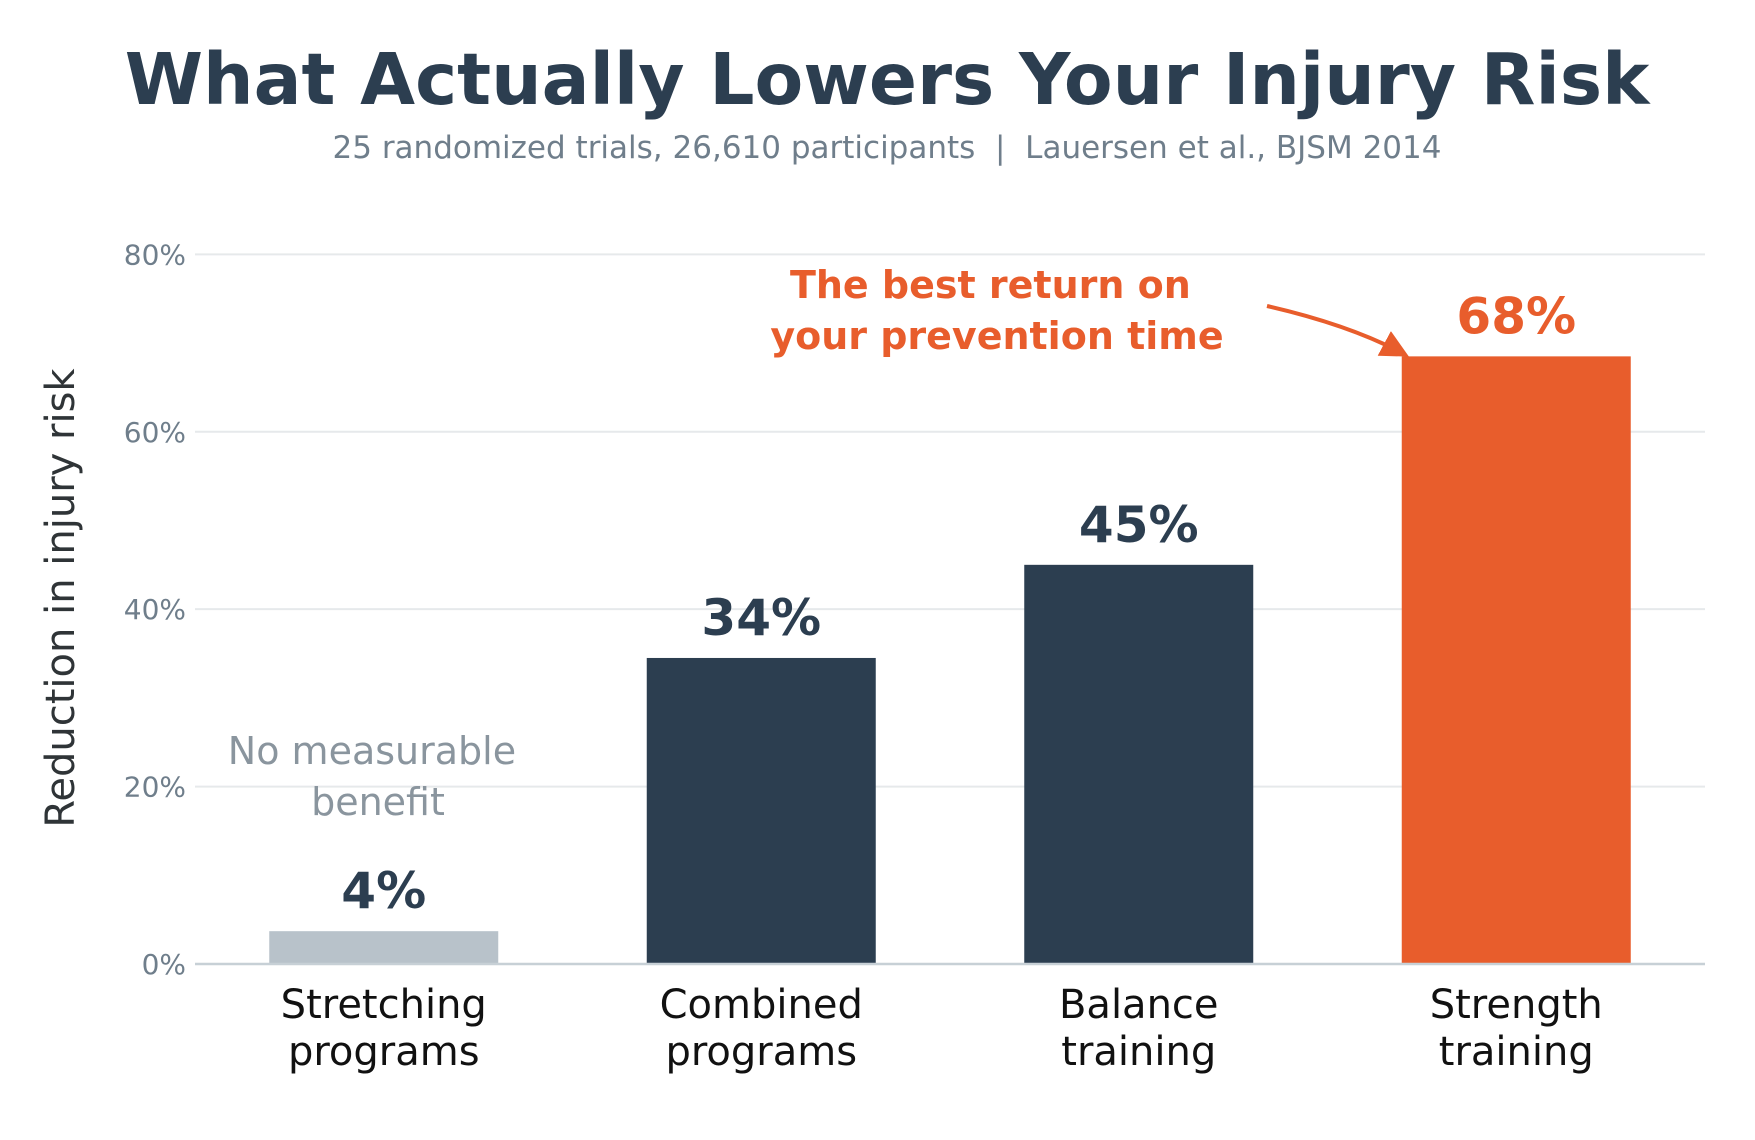 This screenshot has width=1755, height=1140. I want to click on x-tick-label: Combined programs, so click(761, 1028).